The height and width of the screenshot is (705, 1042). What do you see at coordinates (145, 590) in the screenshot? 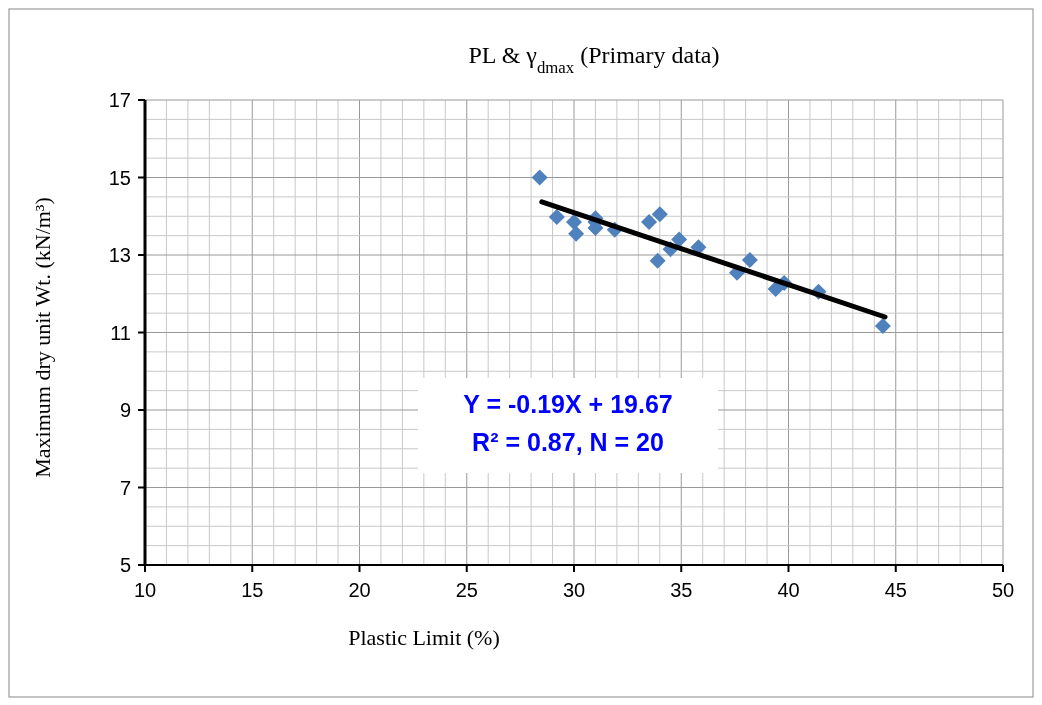
I see `x-tick-label: 10` at bounding box center [145, 590].